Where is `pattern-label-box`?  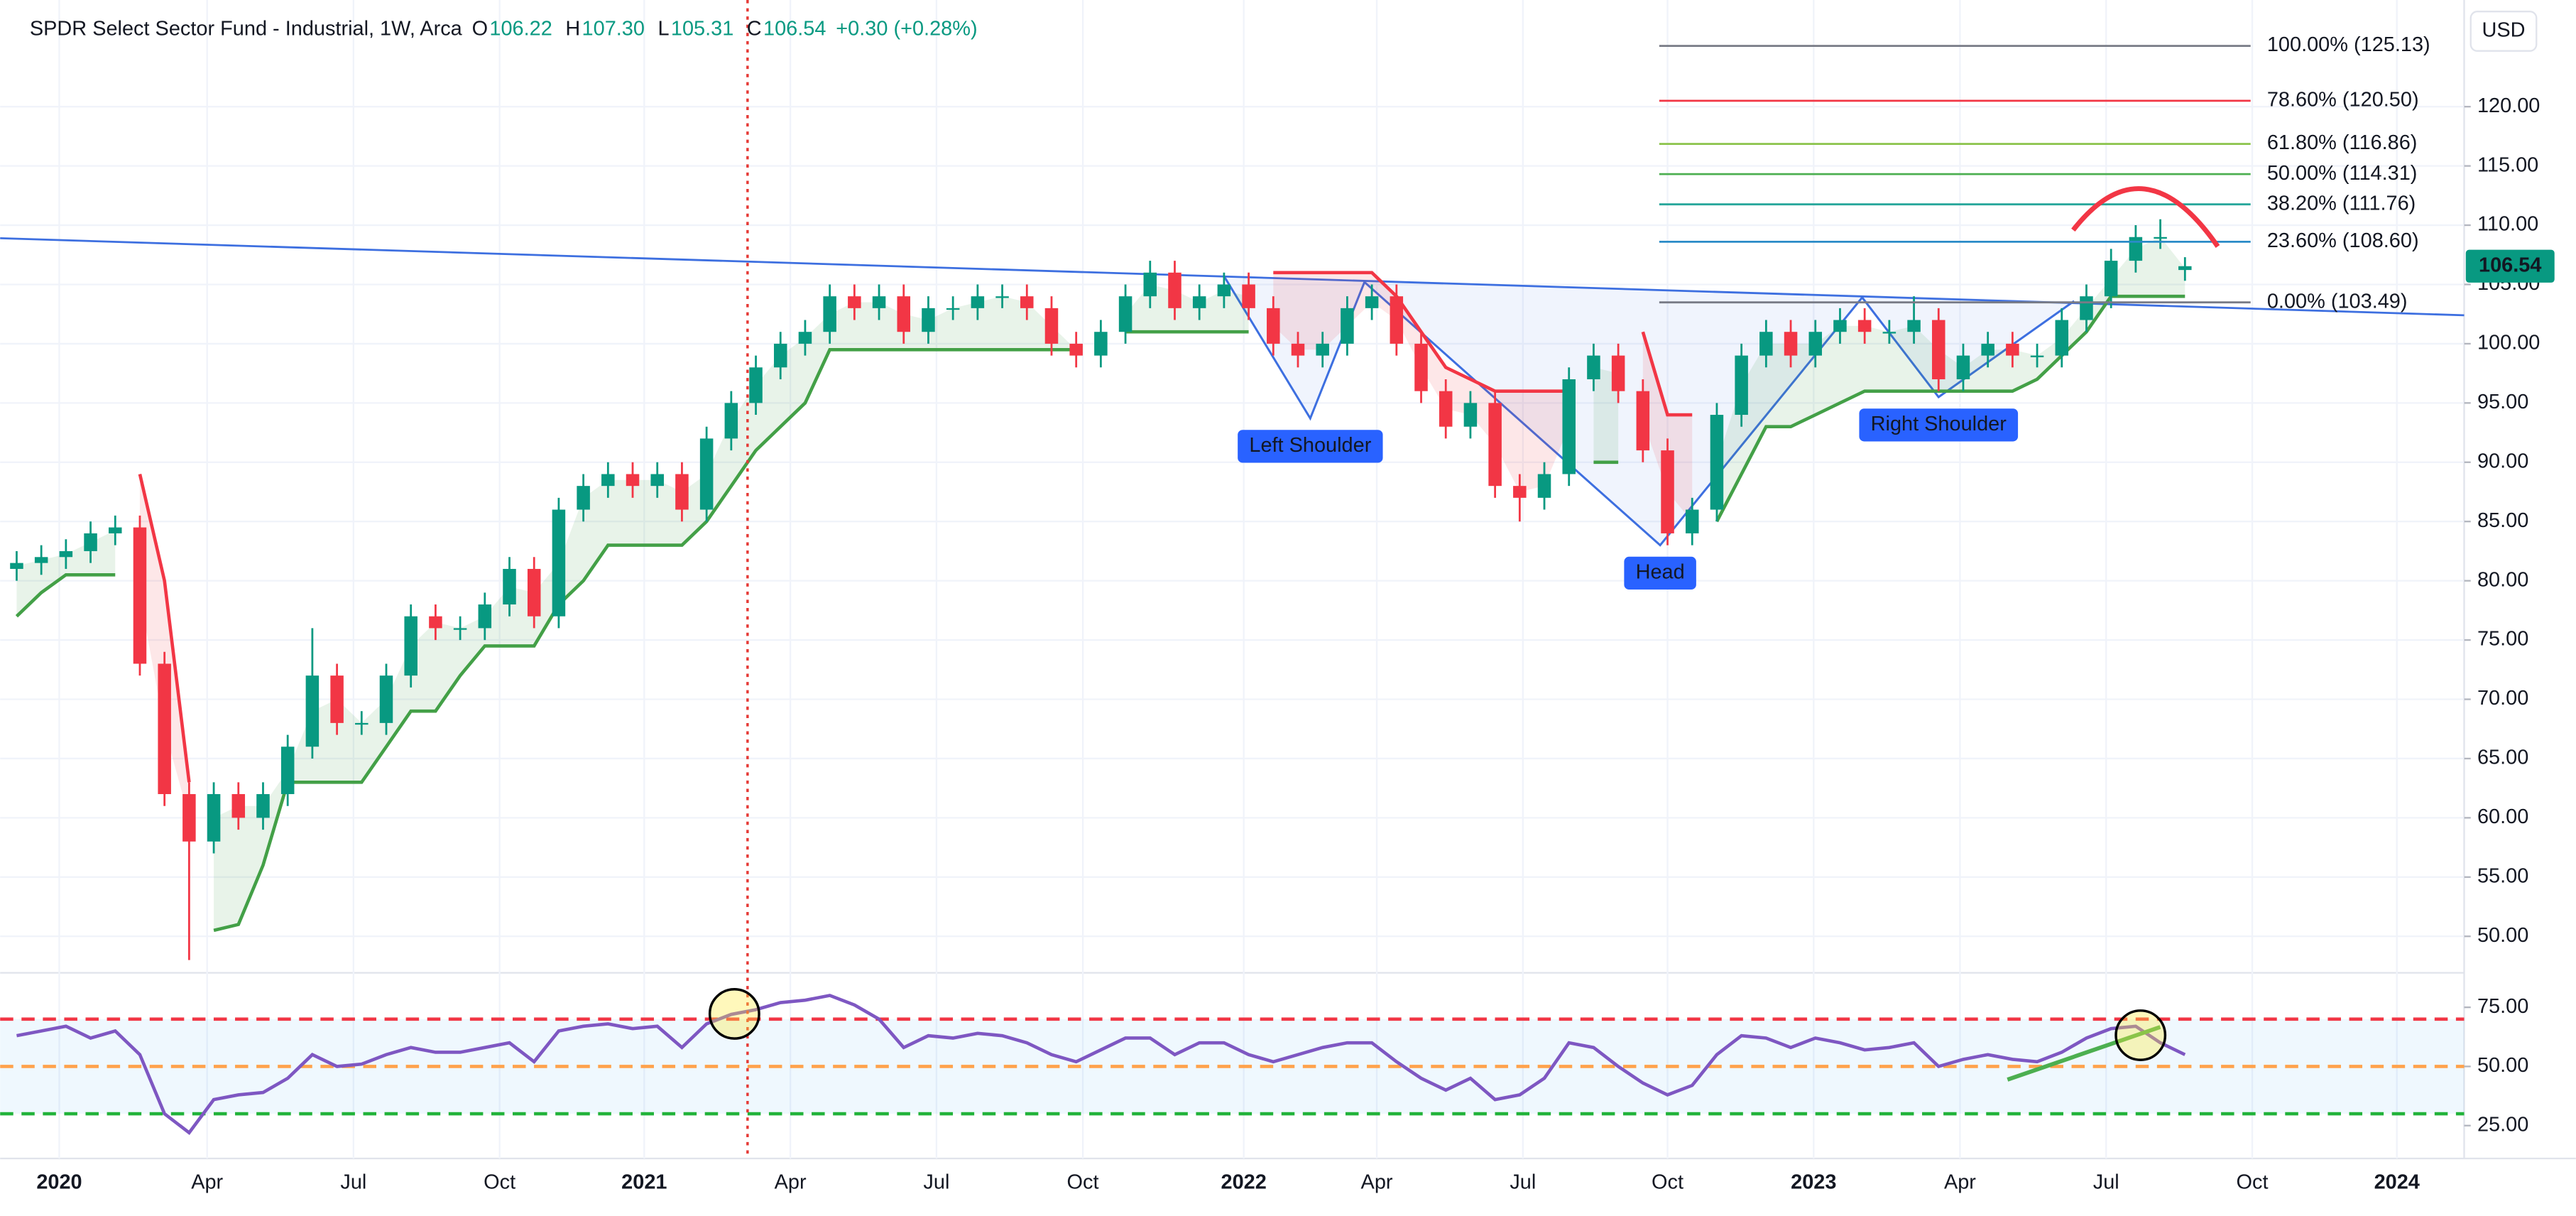 pattern-label-box is located at coordinates (1939, 425).